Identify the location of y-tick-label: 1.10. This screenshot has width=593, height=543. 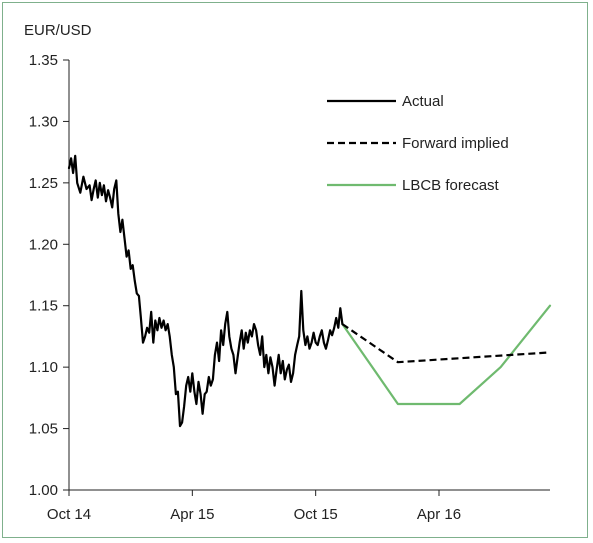
(43, 367).